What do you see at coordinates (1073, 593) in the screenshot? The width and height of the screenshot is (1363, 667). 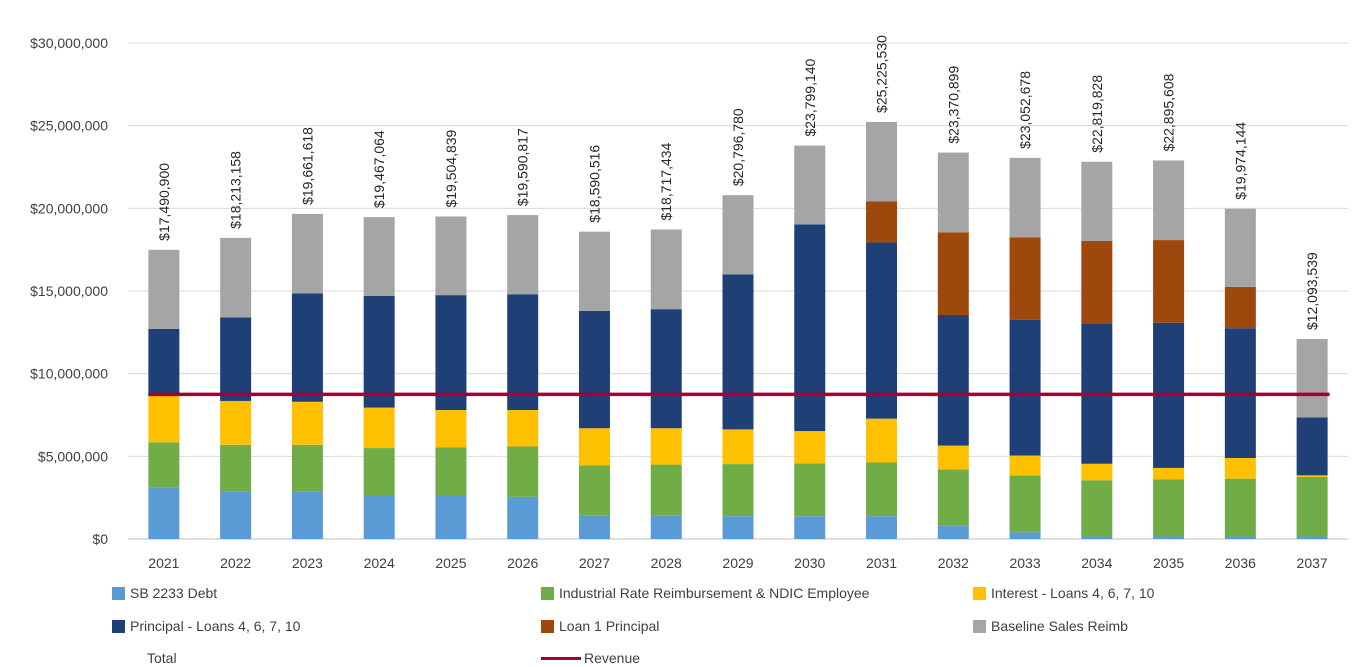 I see `legend-label-interest: Interest - Loans 4, 6, 7, 10` at bounding box center [1073, 593].